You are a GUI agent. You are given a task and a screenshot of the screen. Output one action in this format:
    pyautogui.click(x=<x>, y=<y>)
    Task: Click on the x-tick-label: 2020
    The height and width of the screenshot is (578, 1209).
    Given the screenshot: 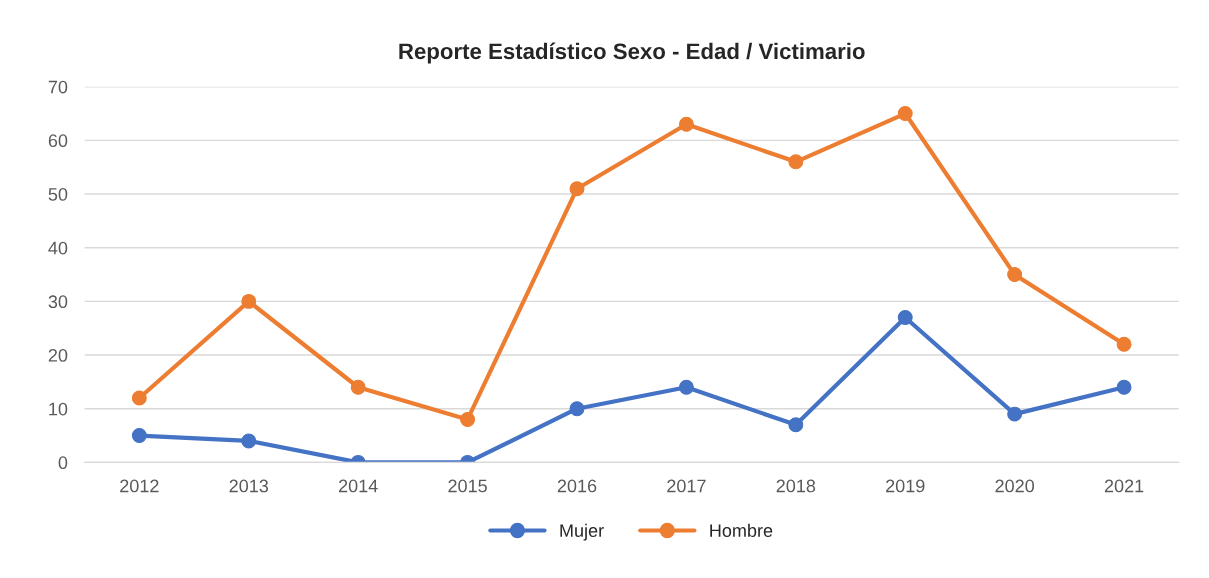 What is the action you would take?
    pyautogui.click(x=1015, y=486)
    